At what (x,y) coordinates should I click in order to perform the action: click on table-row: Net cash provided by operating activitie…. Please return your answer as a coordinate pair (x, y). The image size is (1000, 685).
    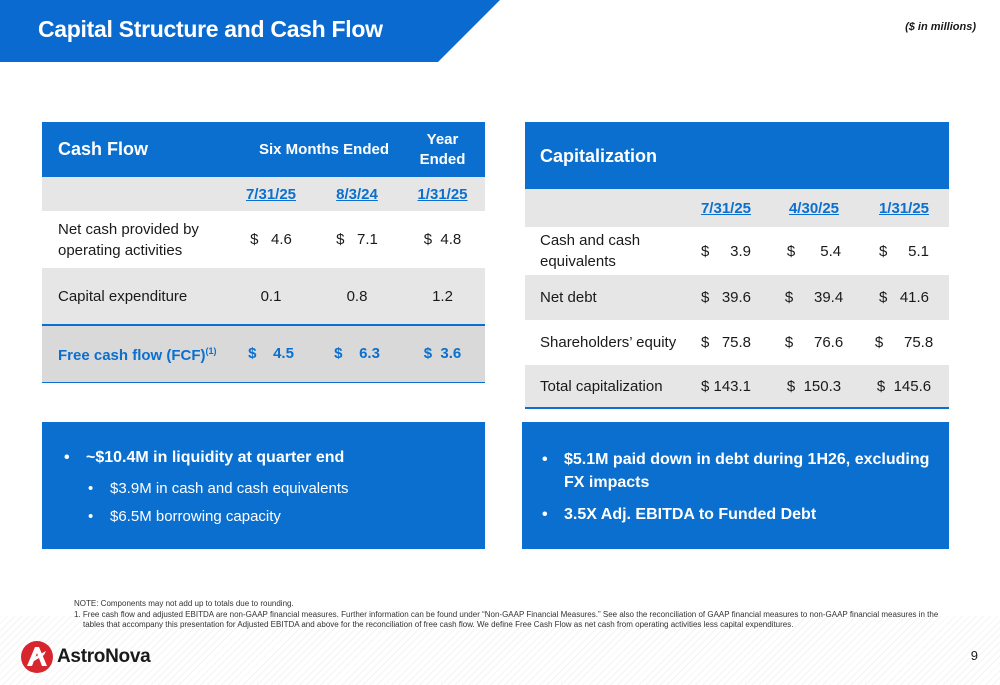
    Looking at the image, I should click on (263, 239).